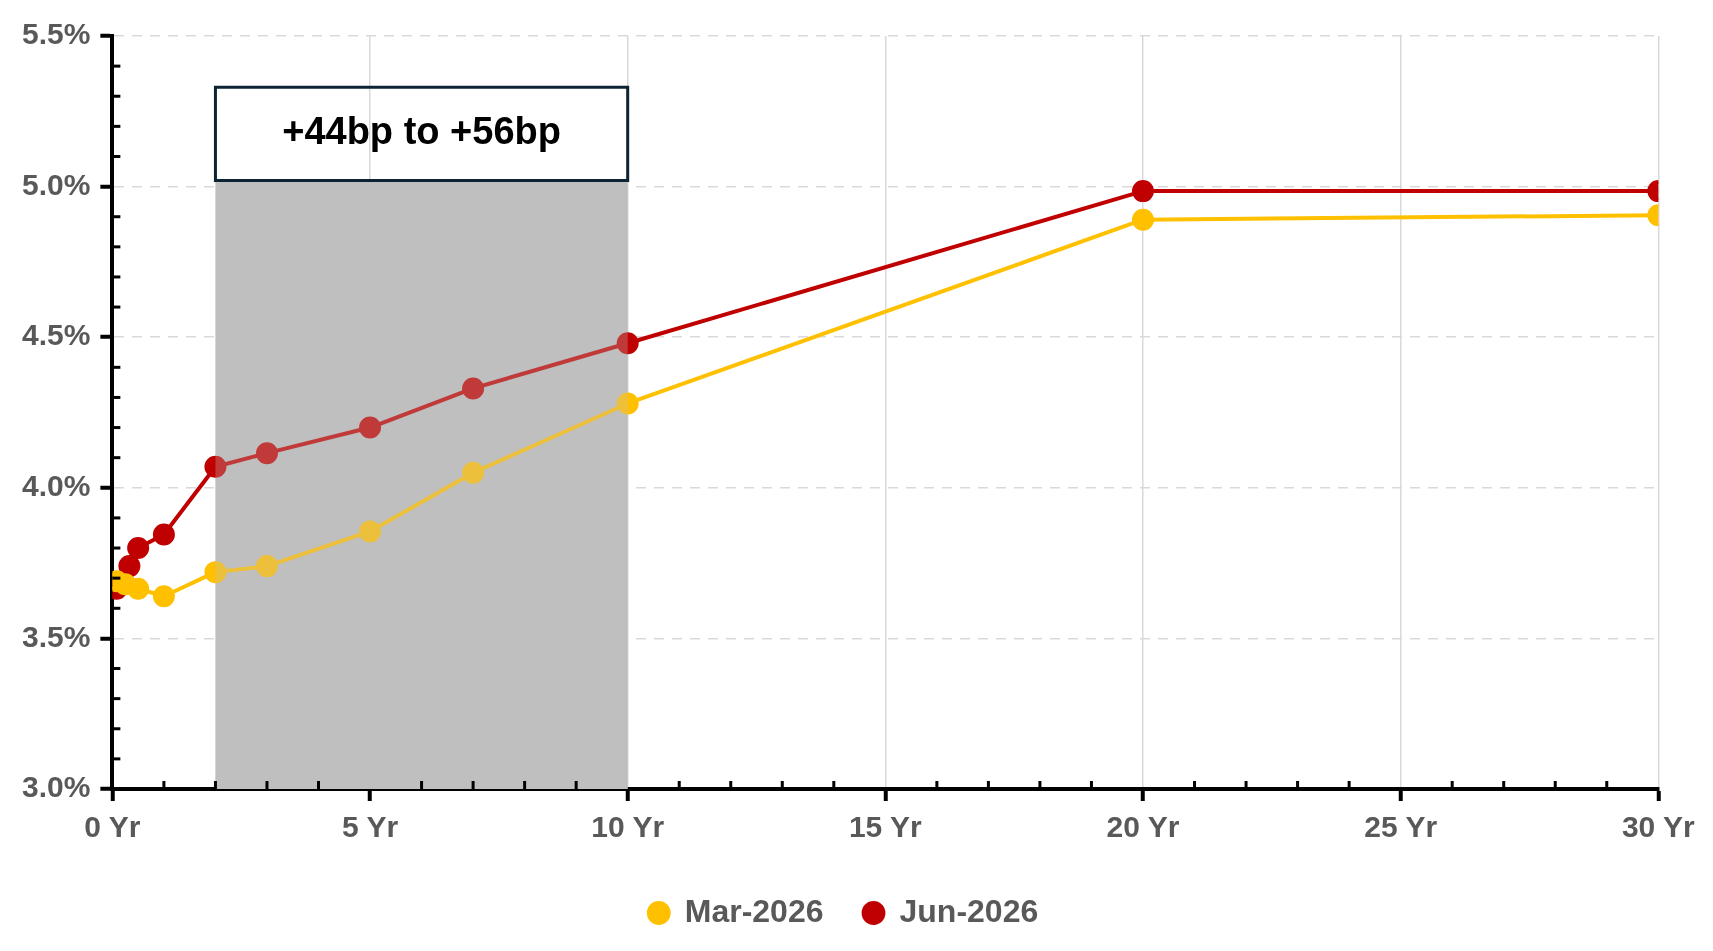 Image resolution: width=1713 pixels, height=951 pixels. Describe the element at coordinates (56, 184) in the screenshot. I see `y-tick-label: 5.0%` at that location.